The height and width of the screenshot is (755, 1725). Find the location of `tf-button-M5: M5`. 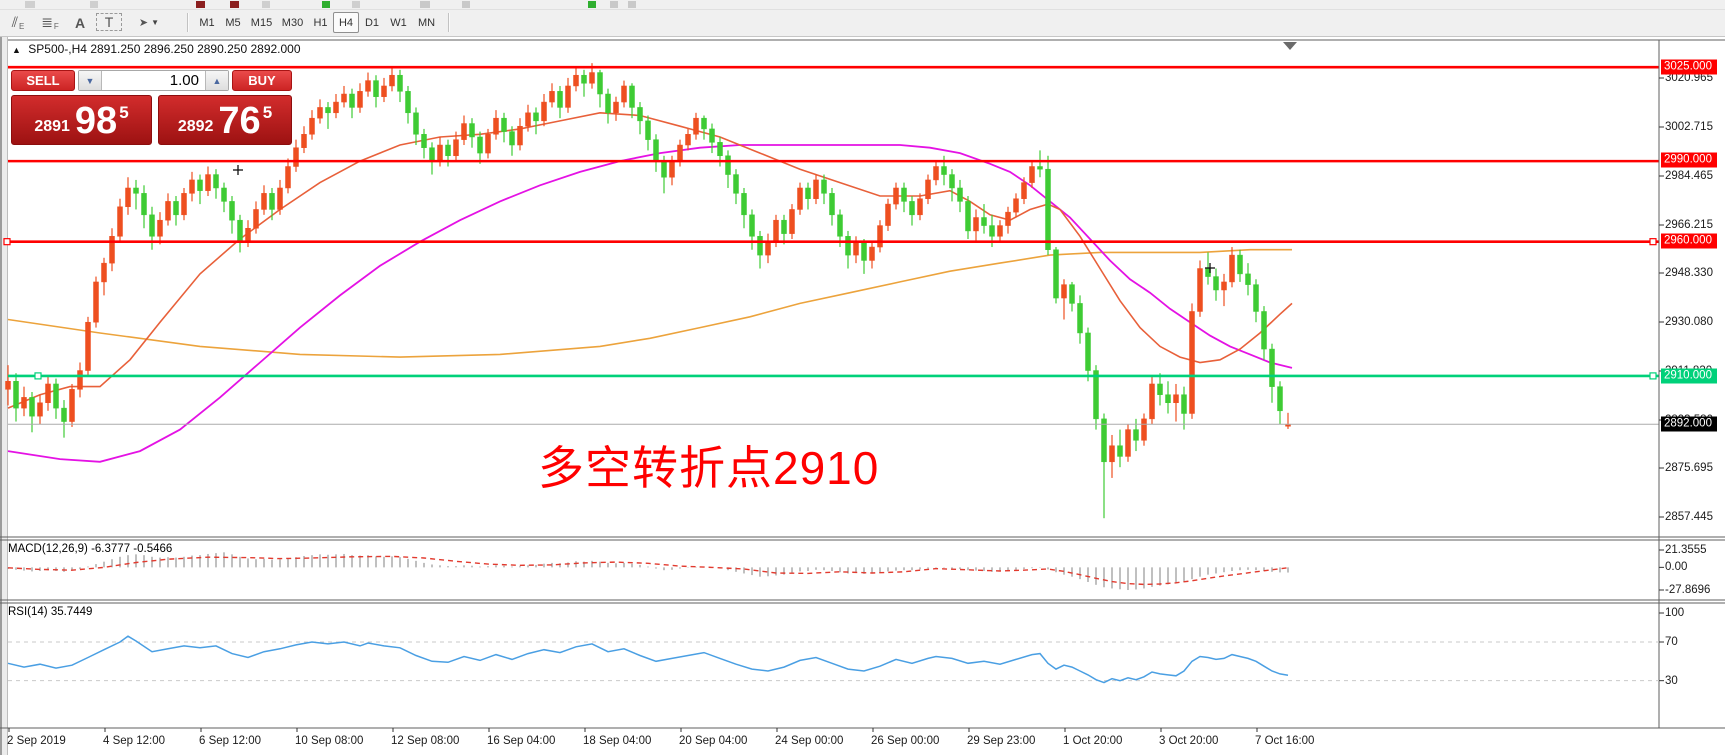

tf-button-M5: M5 is located at coordinates (233, 22).